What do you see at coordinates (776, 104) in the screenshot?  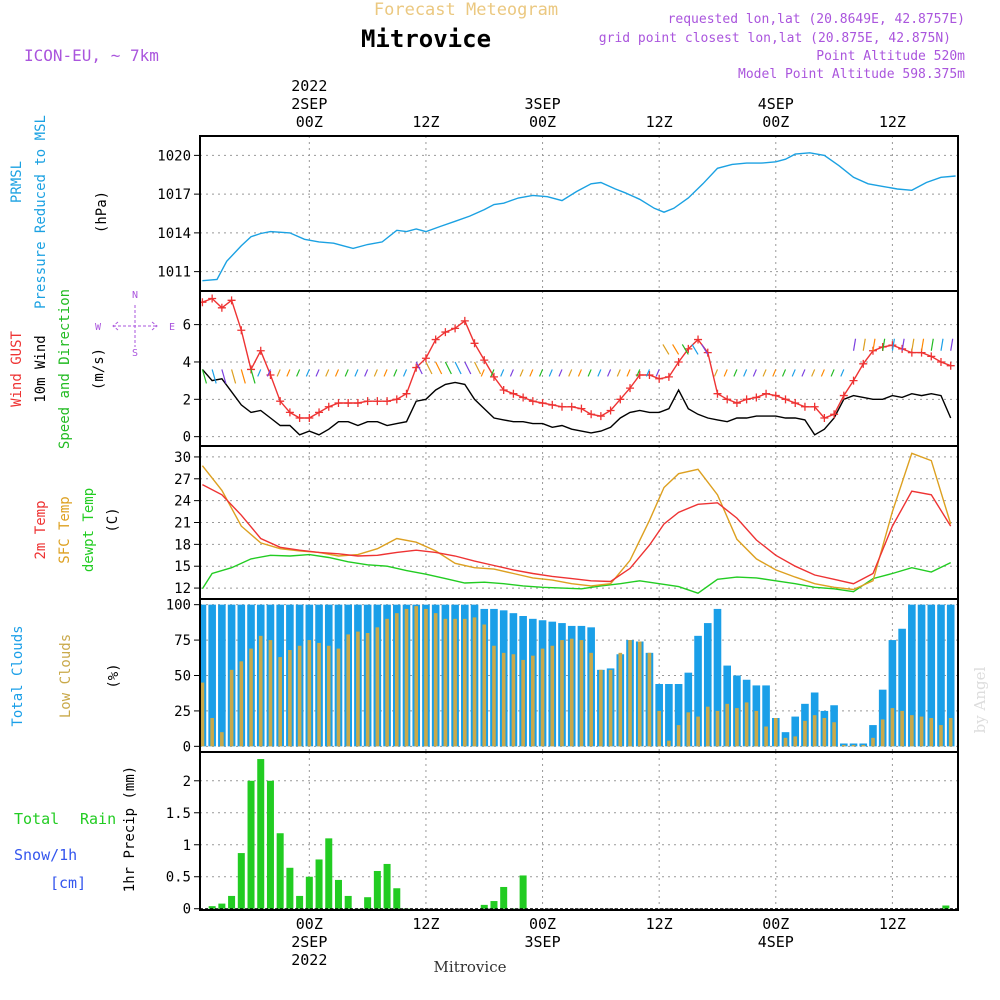 I see `top-time-label: 4SEP` at bounding box center [776, 104].